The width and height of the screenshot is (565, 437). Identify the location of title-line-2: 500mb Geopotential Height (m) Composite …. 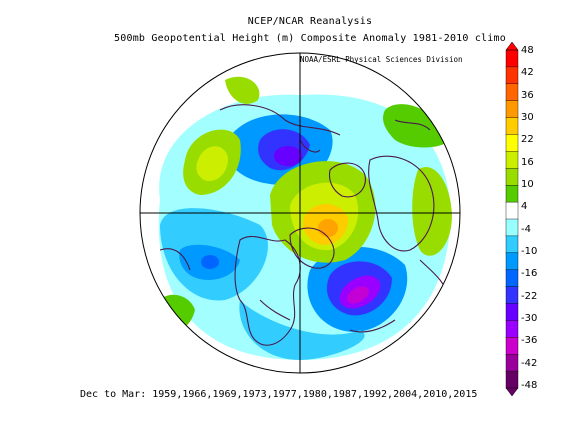
(310, 38).